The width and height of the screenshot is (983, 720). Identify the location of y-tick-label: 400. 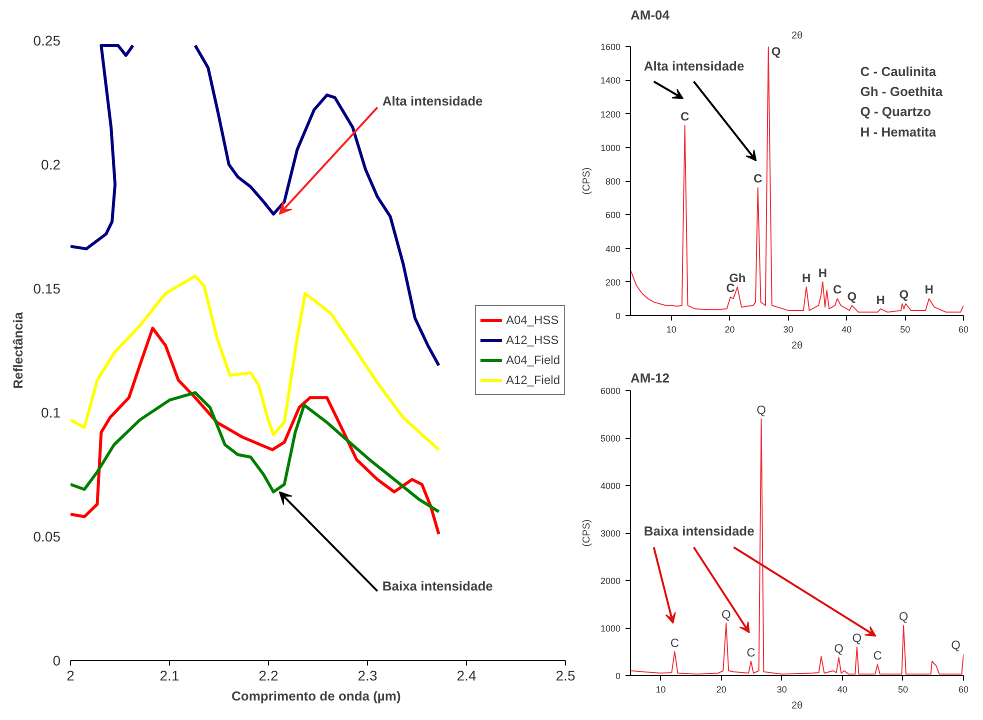
(613, 249).